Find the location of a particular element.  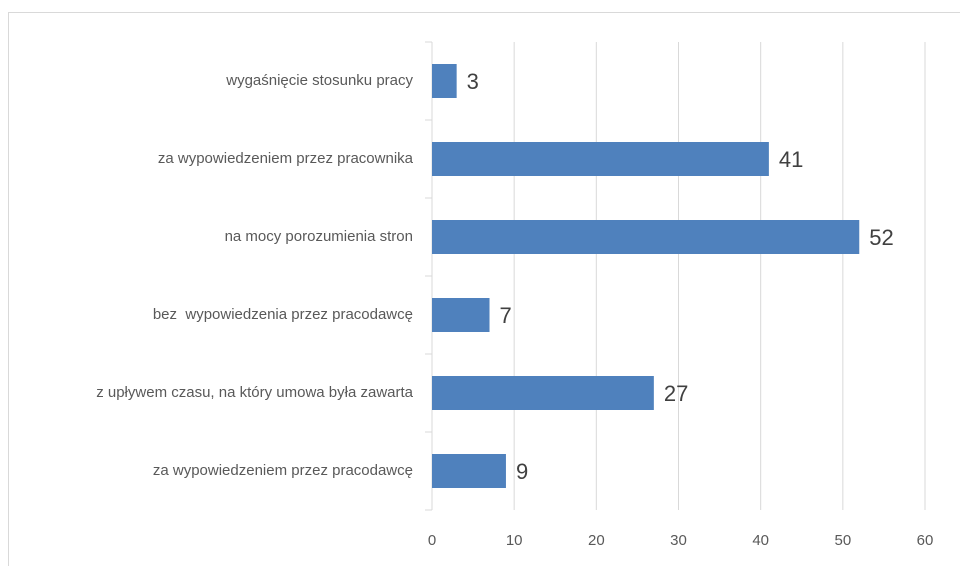

y-tick-label: bez wypowiedzenia przez pracodawcę is located at coordinates (282, 314).